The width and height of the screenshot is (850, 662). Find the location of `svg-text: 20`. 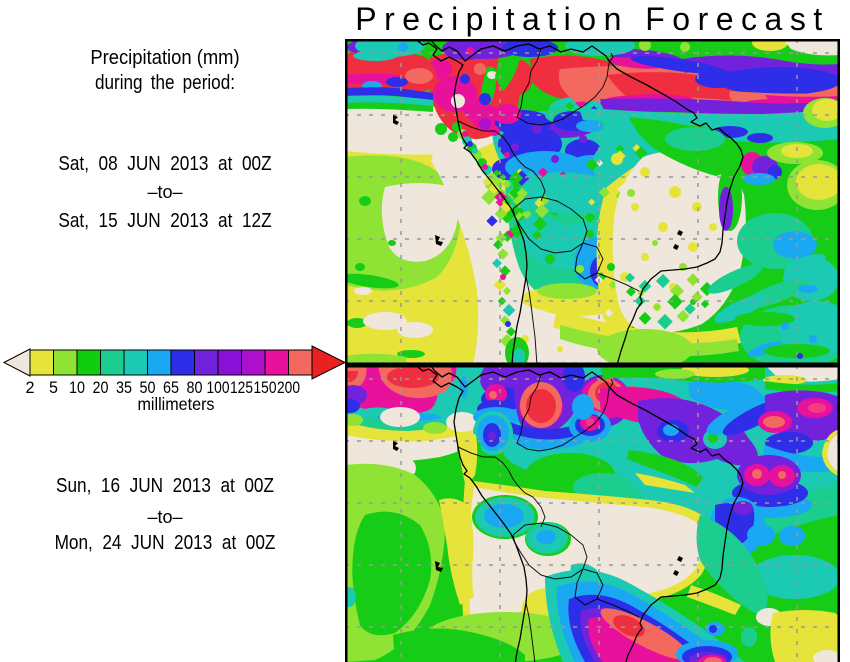

svg-text: 20 is located at coordinates (101, 387).